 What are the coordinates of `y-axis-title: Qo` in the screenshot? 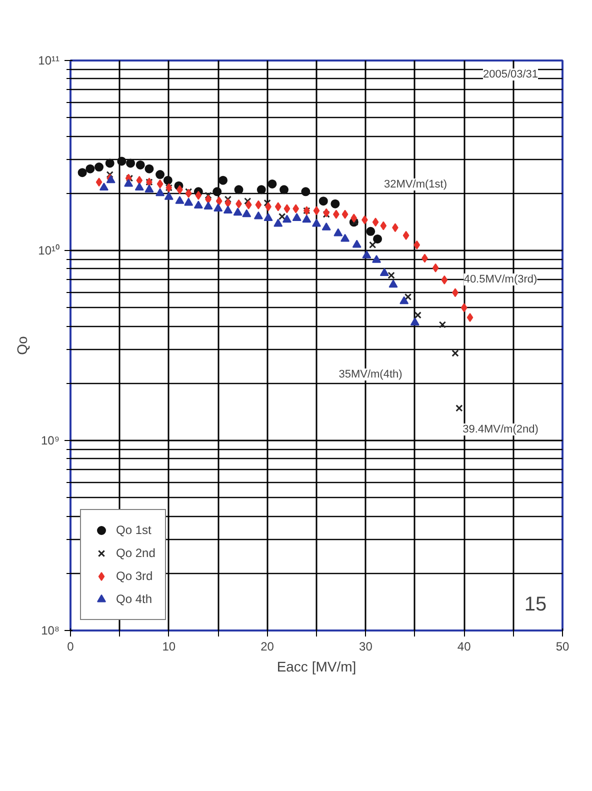 It's located at (22, 345).